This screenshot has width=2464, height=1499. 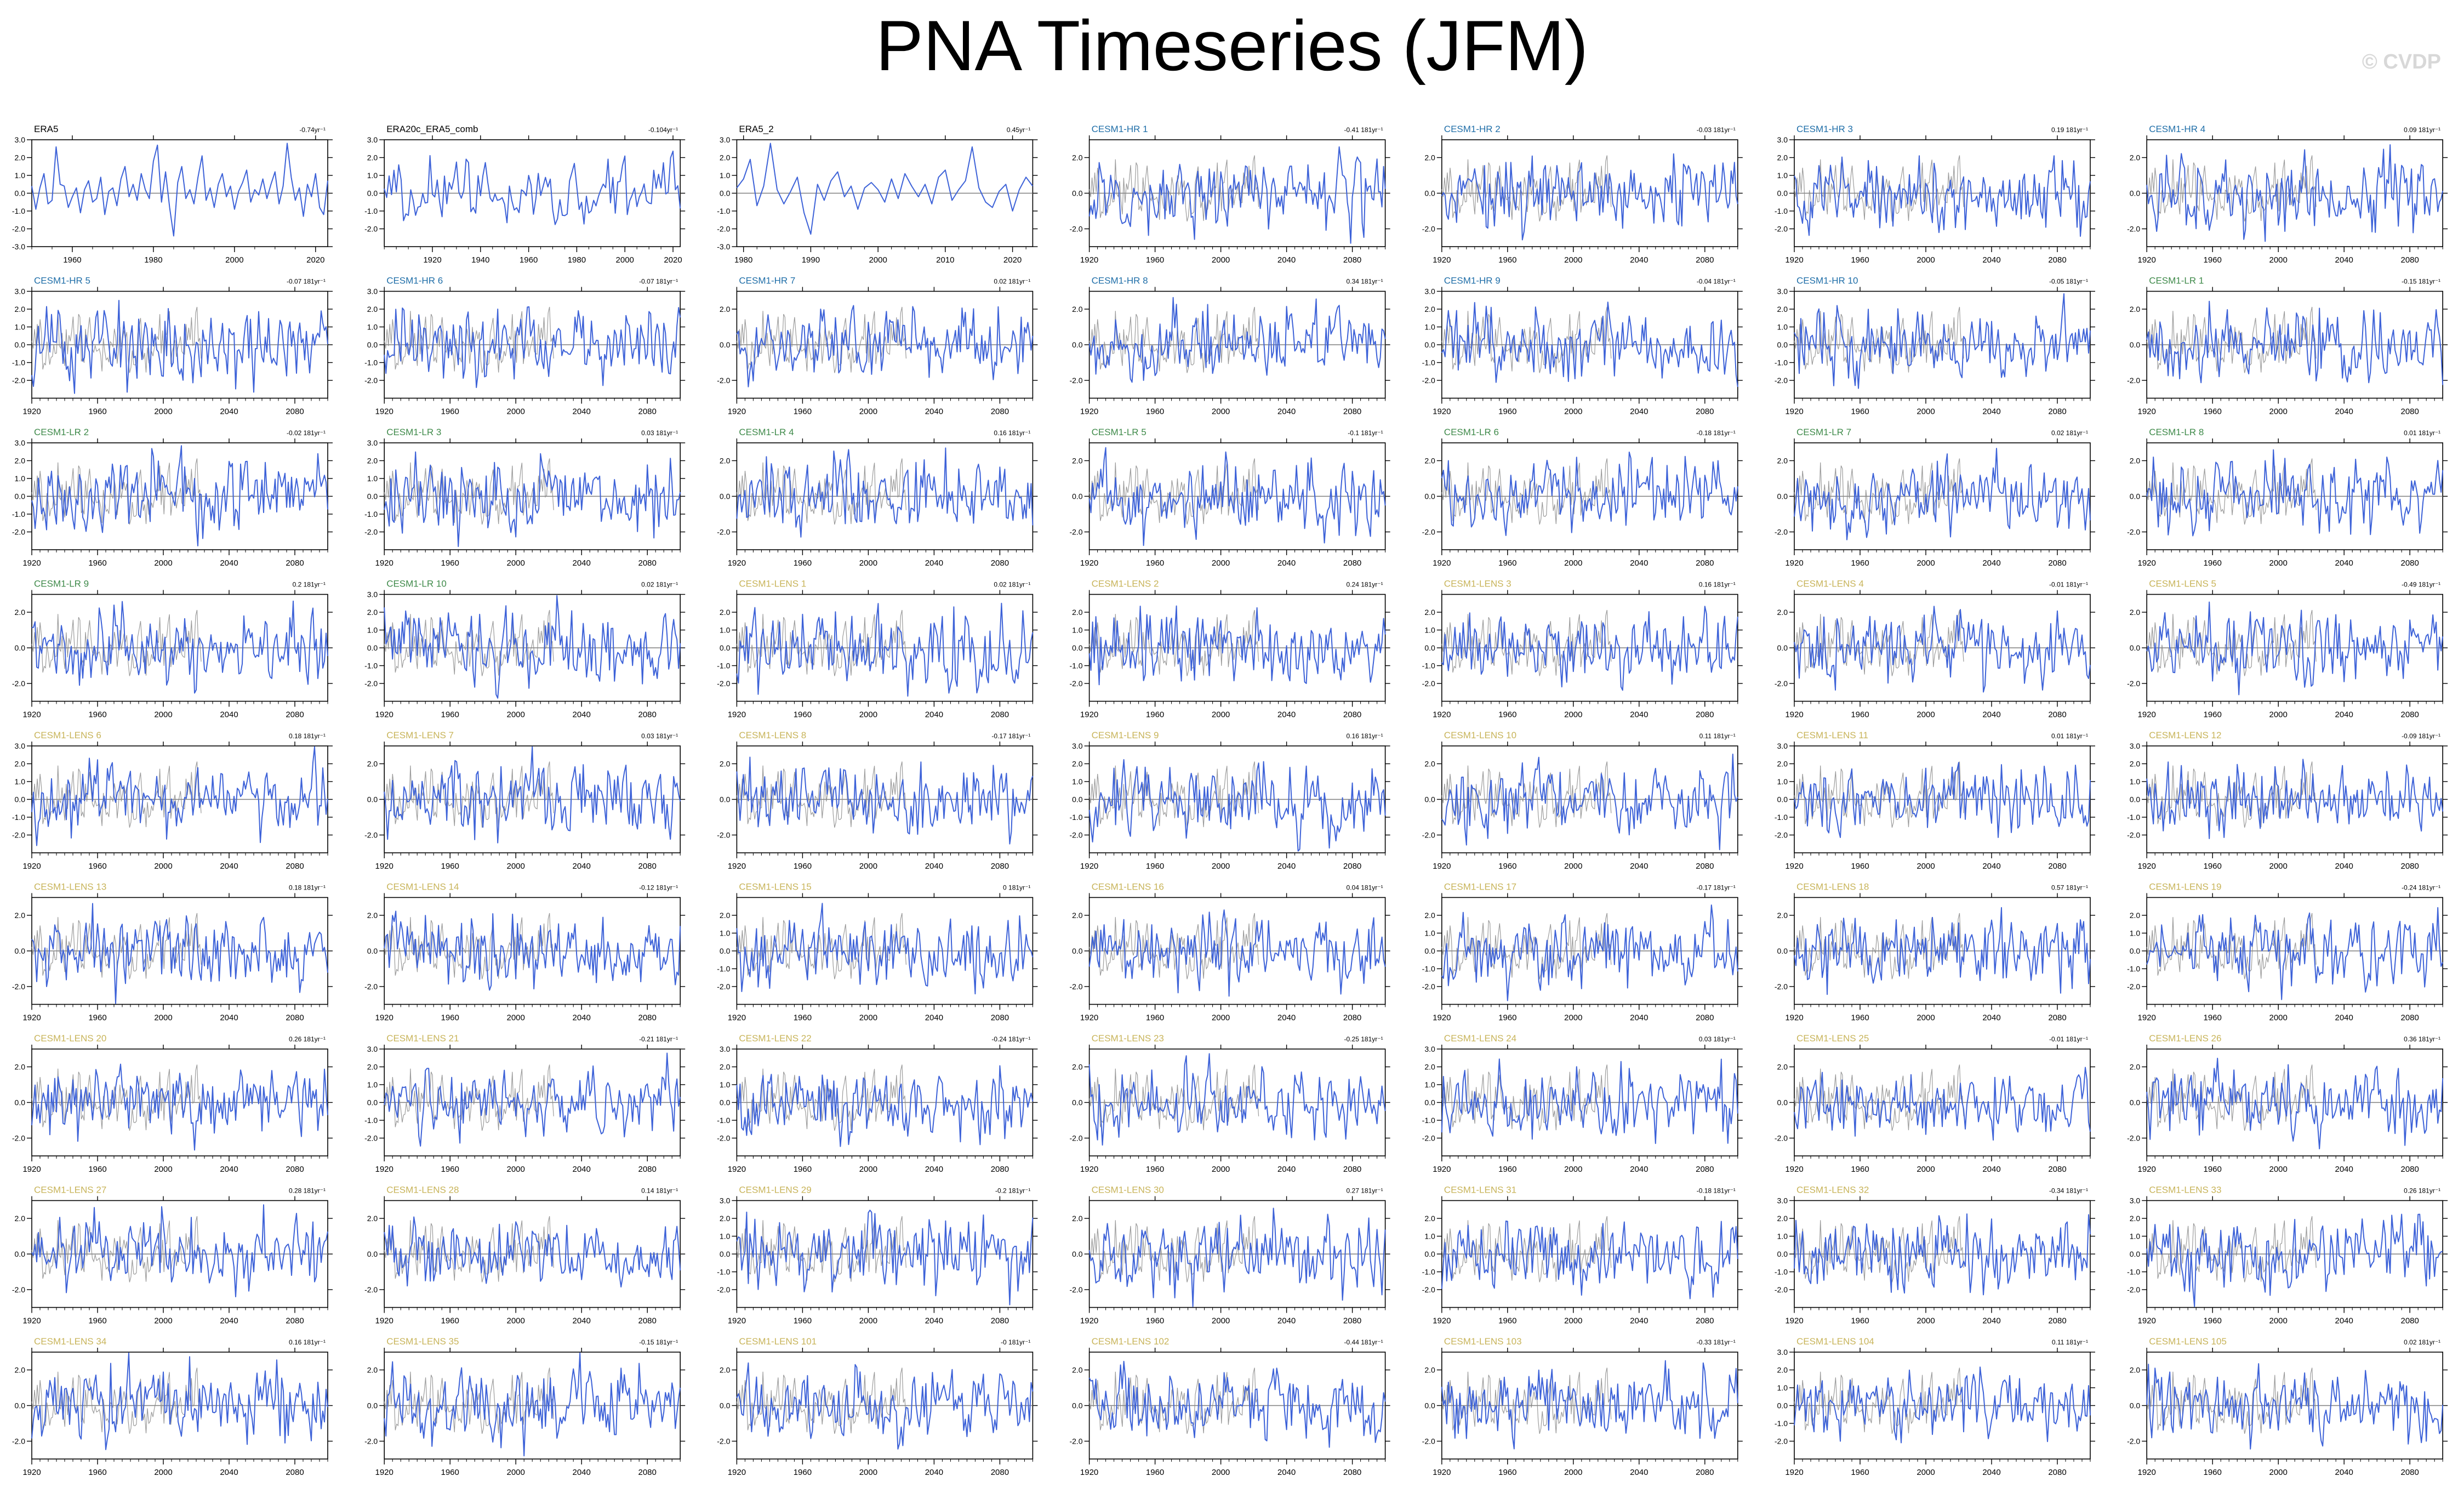 I want to click on trend-label: 0.36 181yr⁻¹, so click(x=2422, y=1039).